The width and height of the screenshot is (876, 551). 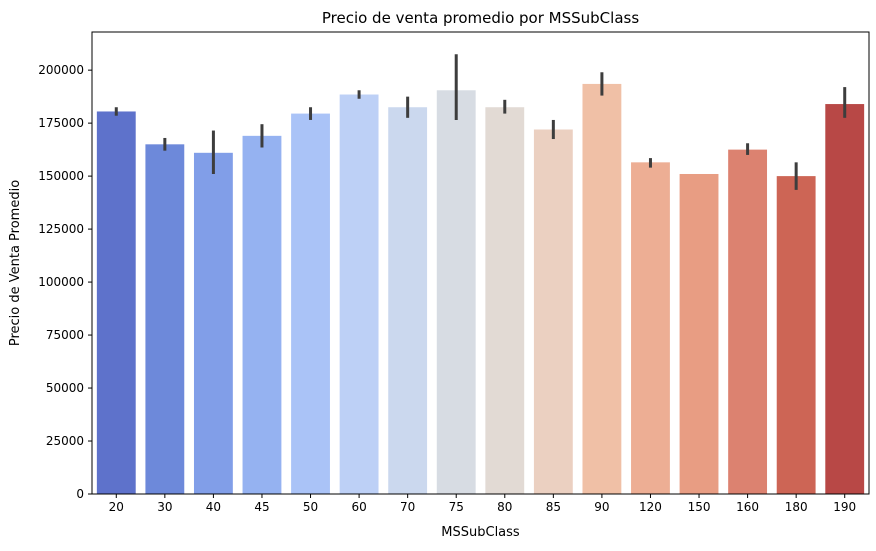 I want to click on x-tick-label-80: 80, so click(x=504, y=507).